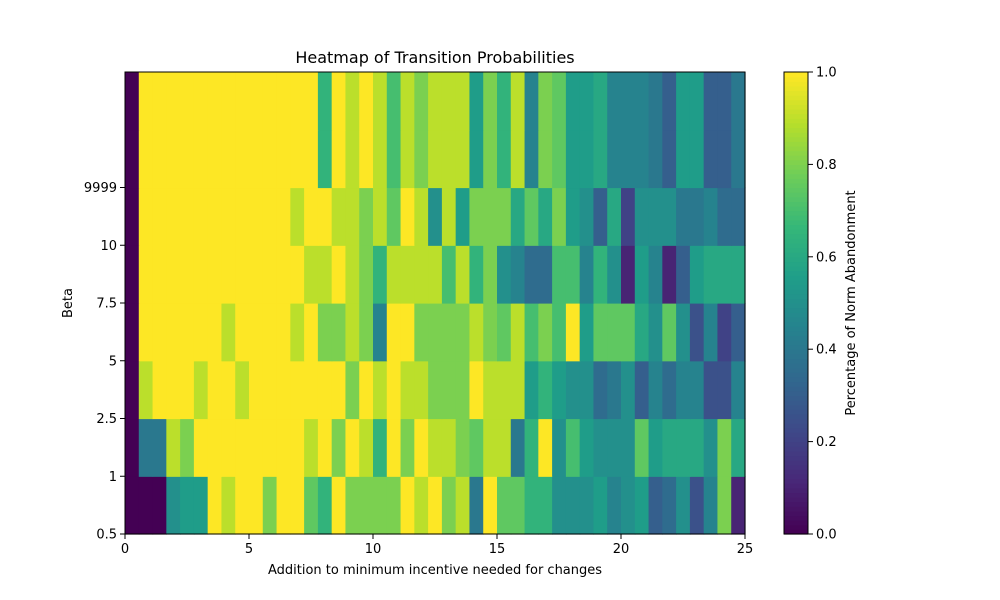 The height and width of the screenshot is (600, 1000). I want to click on colorbar-tick-label: 0.0, so click(826, 535).